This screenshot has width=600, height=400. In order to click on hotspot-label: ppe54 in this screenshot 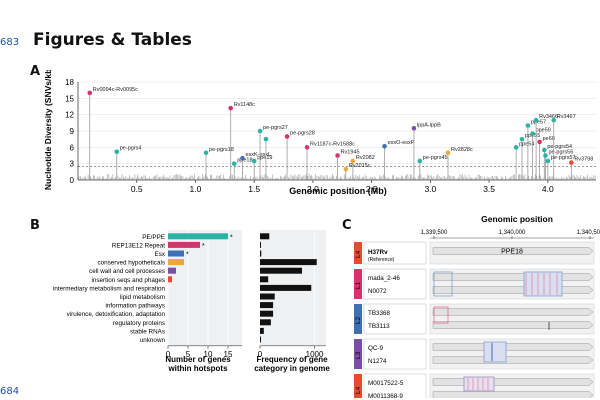, I will do `click(526, 144)`.